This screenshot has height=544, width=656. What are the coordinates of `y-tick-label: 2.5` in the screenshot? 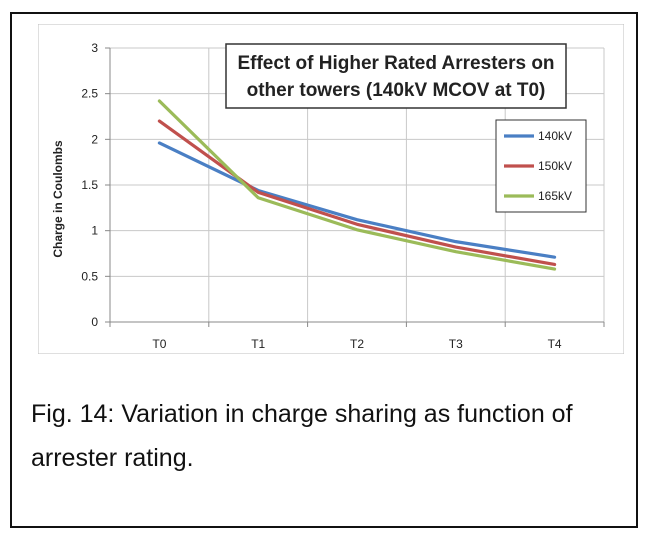 It's located at (89, 94).